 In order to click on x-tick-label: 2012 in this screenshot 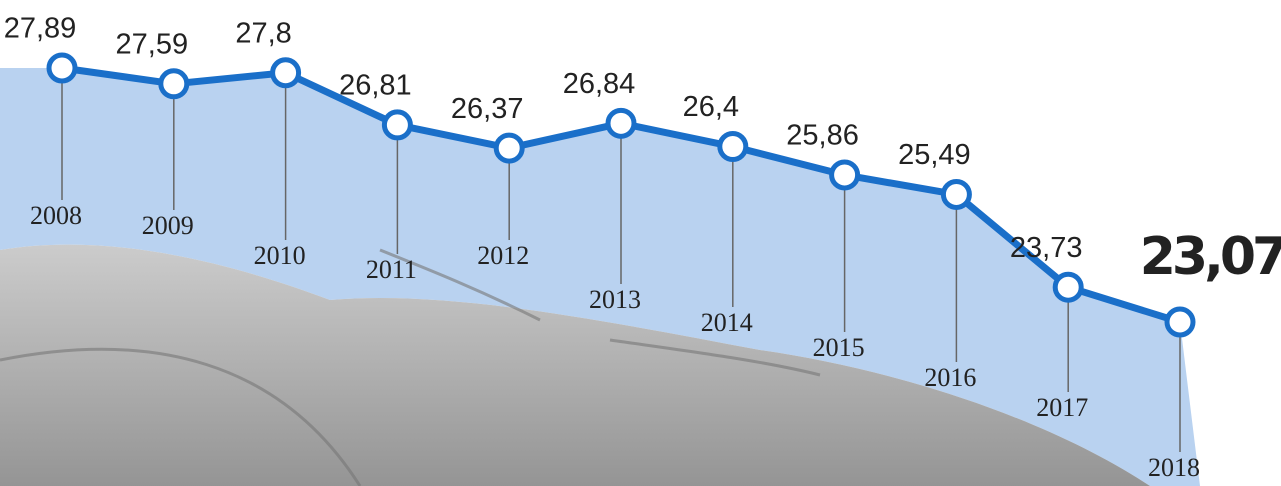, I will do `click(503, 255)`.